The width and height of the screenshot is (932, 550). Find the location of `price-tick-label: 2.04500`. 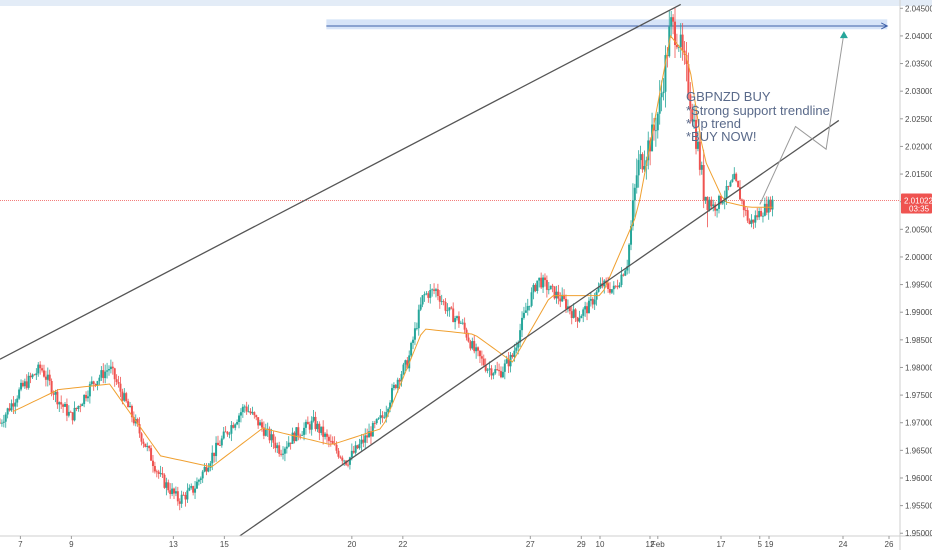

price-tick-label: 2.04500 is located at coordinates (918, 8).